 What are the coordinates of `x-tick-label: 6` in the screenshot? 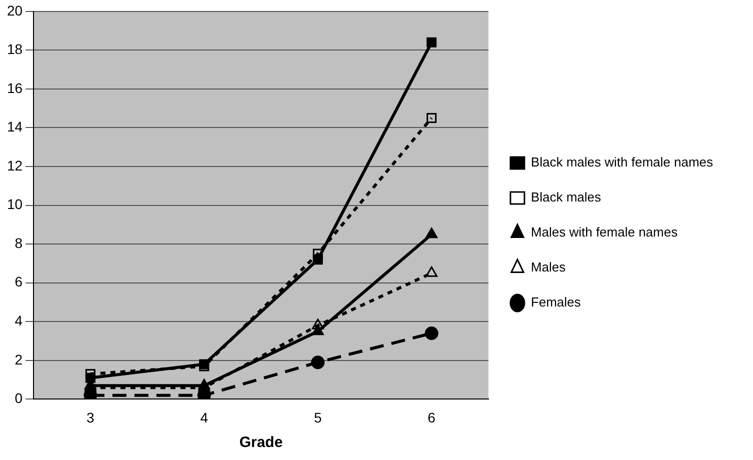 It's located at (432, 417).